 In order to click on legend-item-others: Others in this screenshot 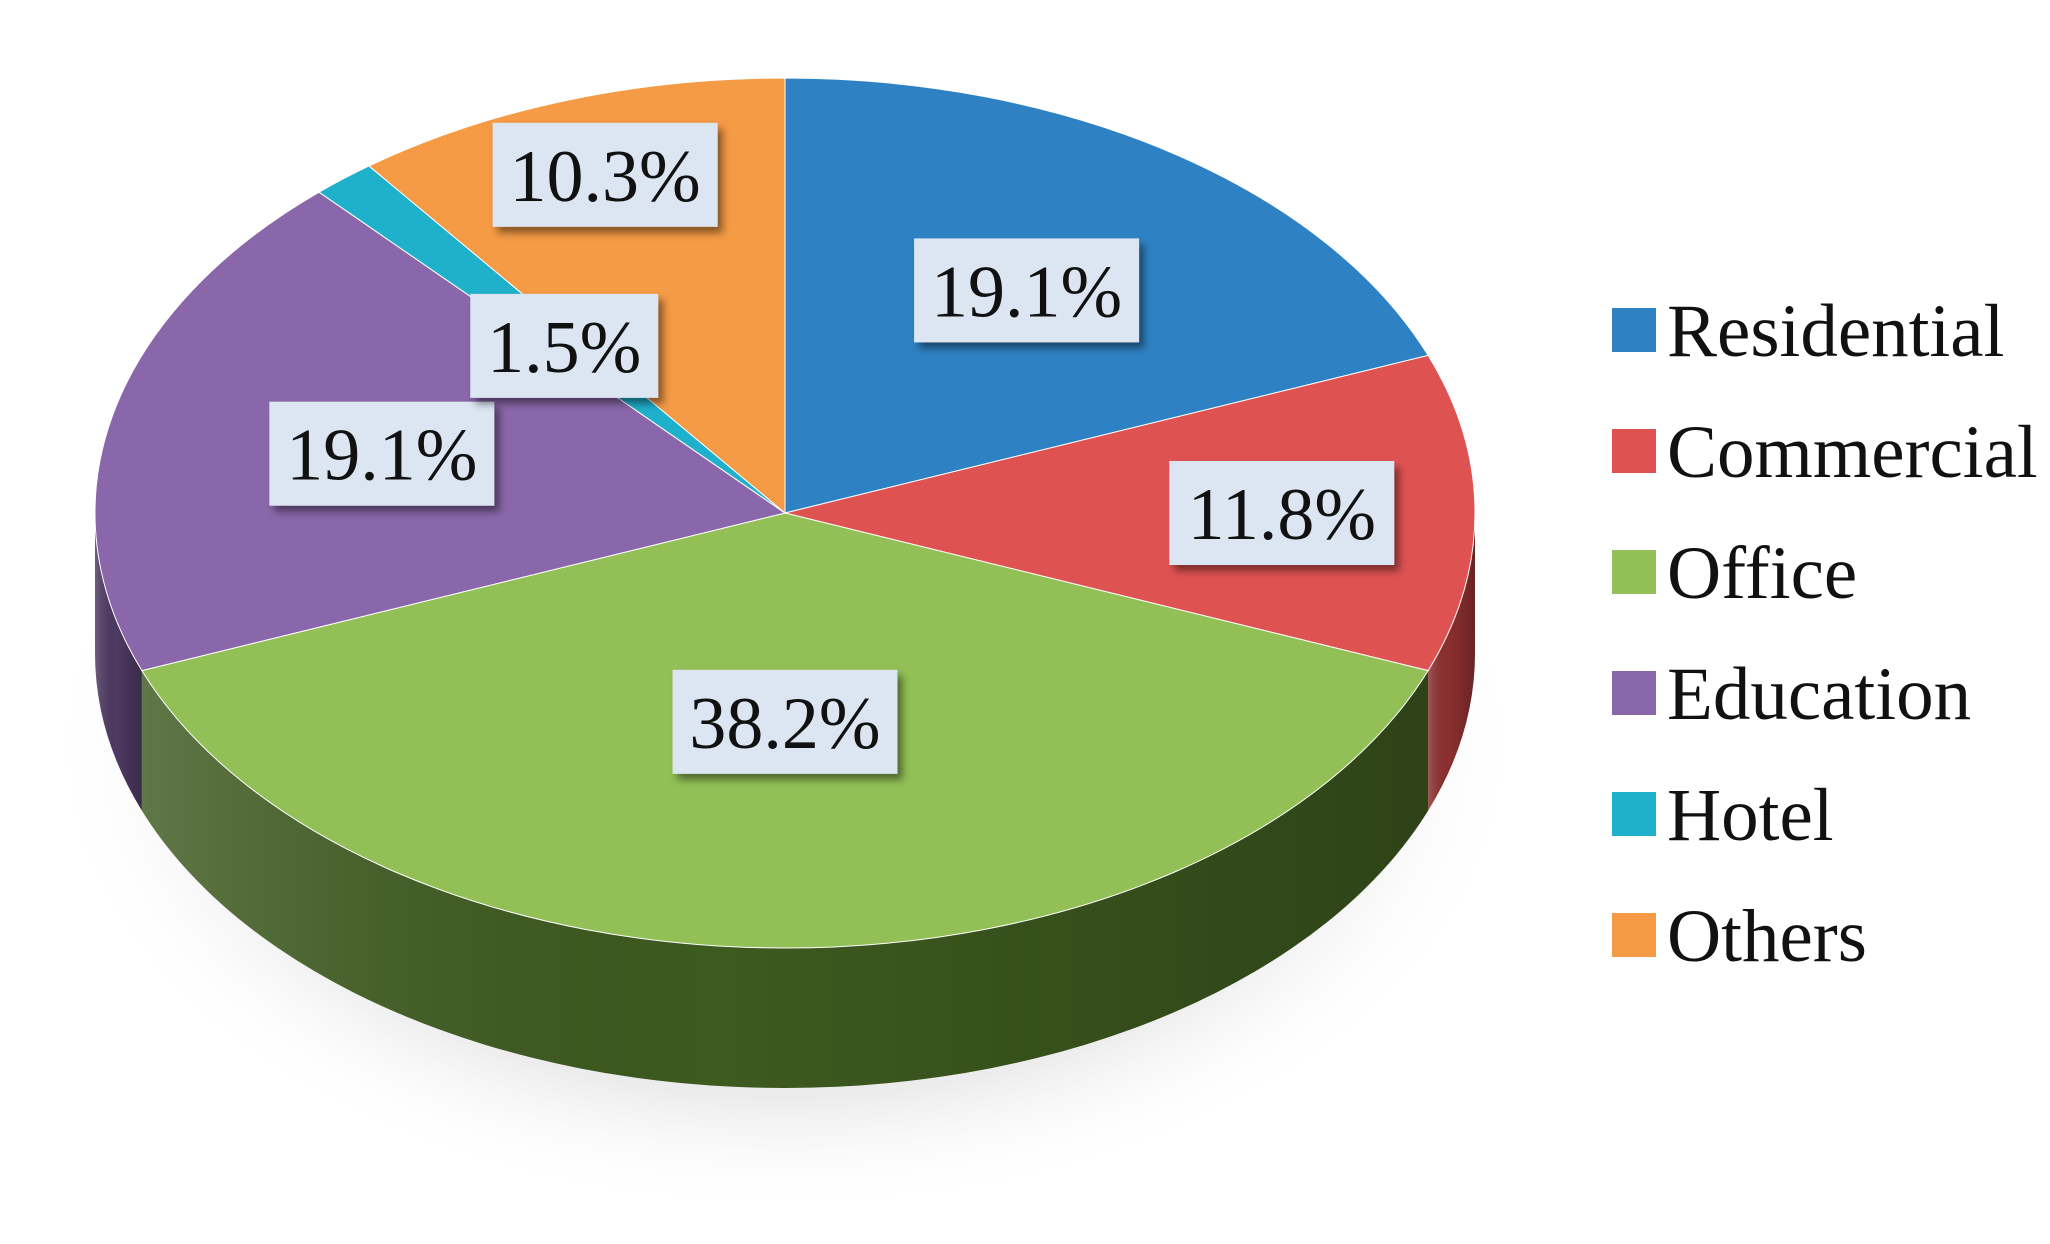, I will do `click(1739, 936)`.